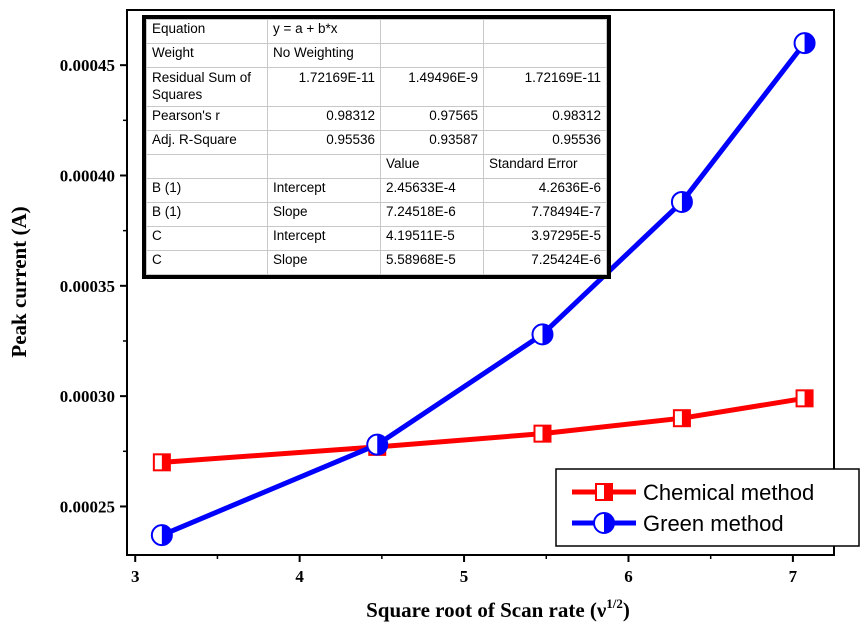 The image size is (862, 631). I want to click on x-tick-label: 4, so click(299, 576).